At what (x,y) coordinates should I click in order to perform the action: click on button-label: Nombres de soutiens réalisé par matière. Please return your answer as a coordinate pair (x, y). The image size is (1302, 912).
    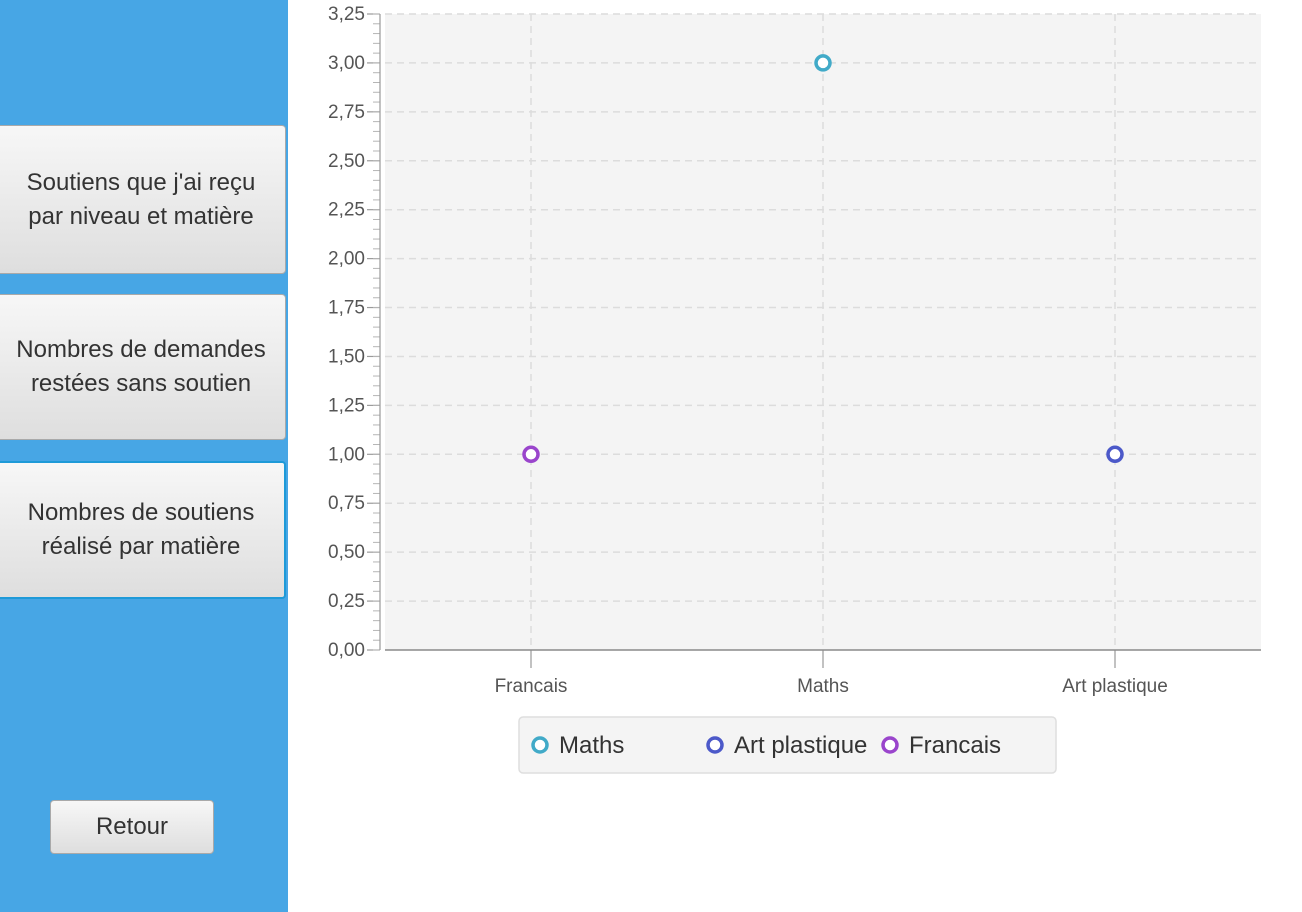
    Looking at the image, I should click on (141, 529).